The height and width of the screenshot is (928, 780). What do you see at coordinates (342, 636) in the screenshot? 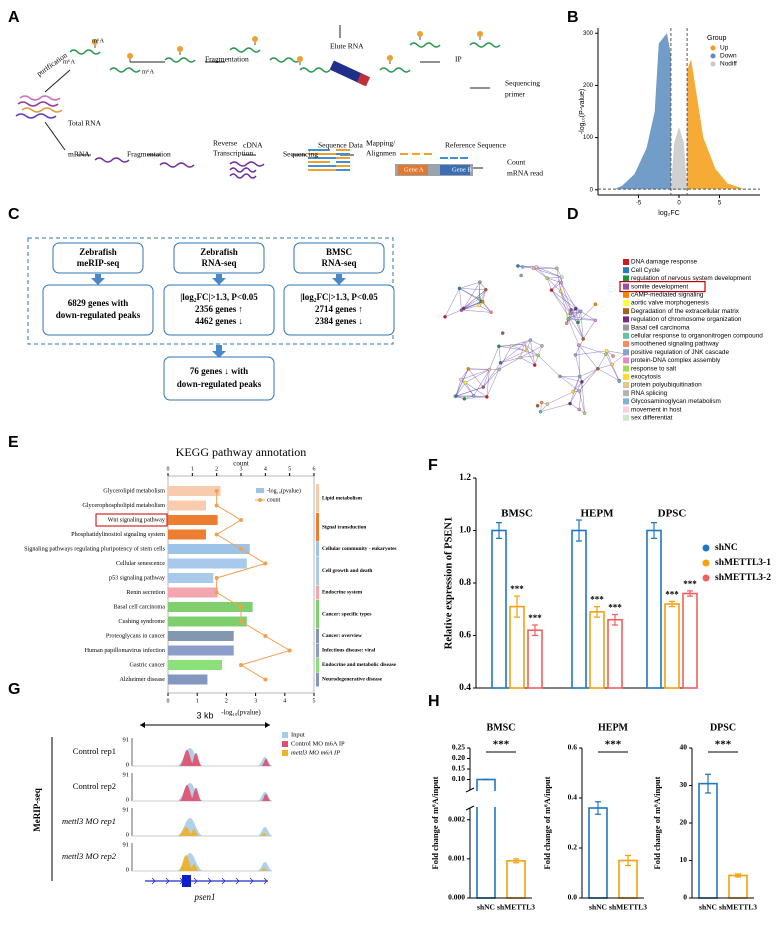
I see `group-label: Cancer: overview` at bounding box center [342, 636].